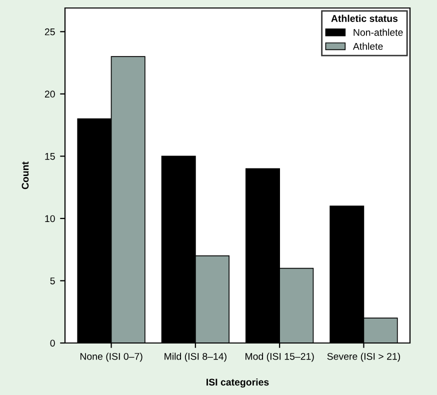 The height and width of the screenshot is (395, 437). What do you see at coordinates (364, 18) in the screenshot?
I see `legend-title: Athletic status` at bounding box center [364, 18].